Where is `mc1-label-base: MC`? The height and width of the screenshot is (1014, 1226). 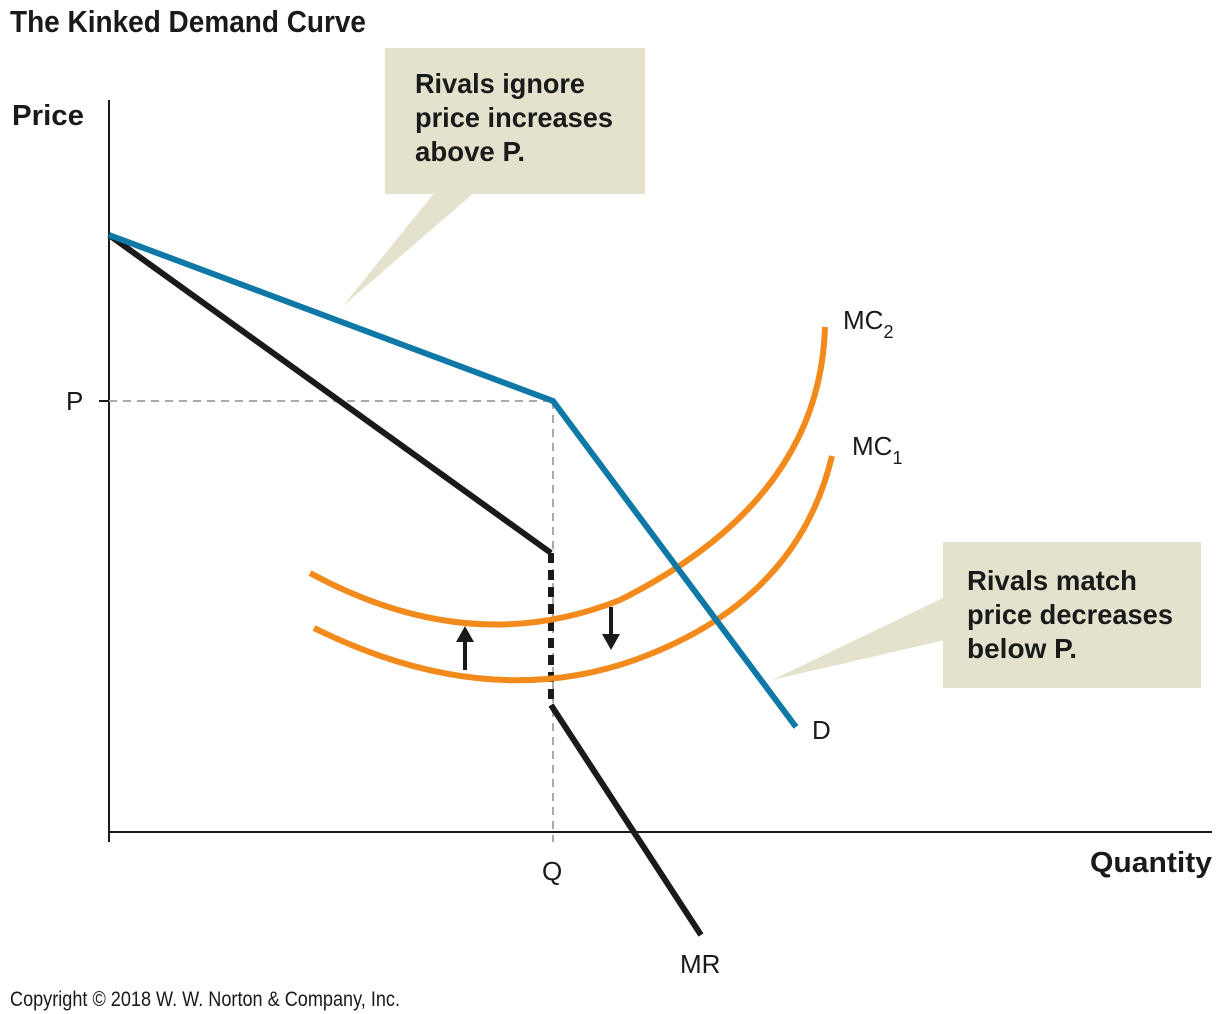
mc1-label-base: MC is located at coordinates (872, 446).